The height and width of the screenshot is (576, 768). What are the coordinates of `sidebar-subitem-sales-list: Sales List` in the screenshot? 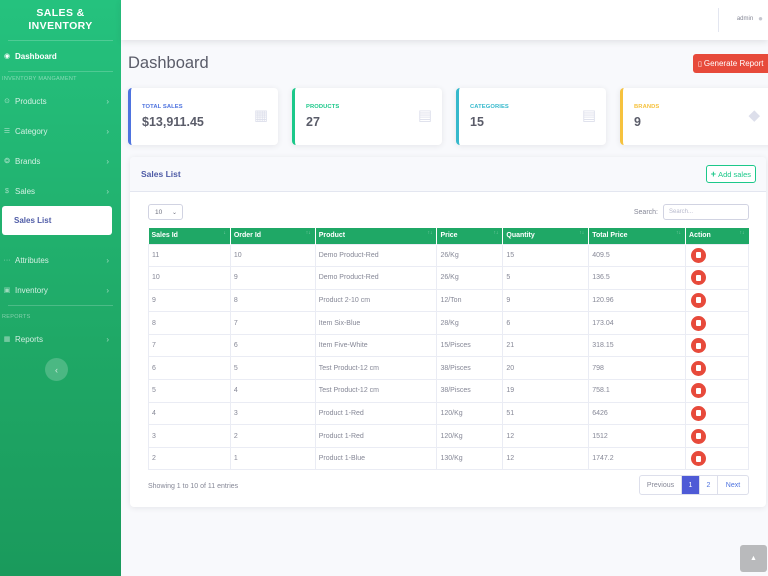 It's located at (57, 220).